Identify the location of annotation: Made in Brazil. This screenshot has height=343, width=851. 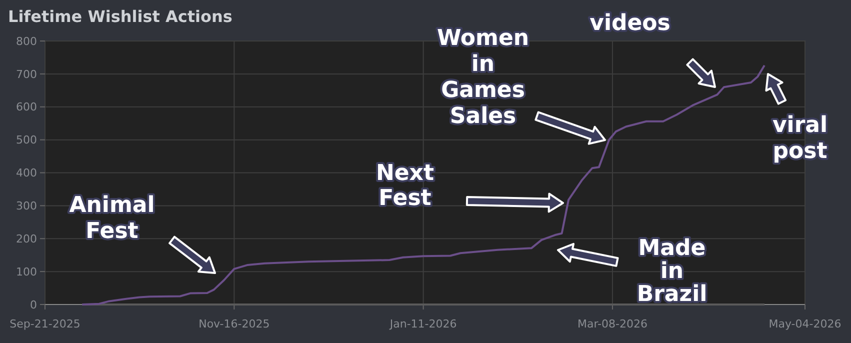
(672, 271).